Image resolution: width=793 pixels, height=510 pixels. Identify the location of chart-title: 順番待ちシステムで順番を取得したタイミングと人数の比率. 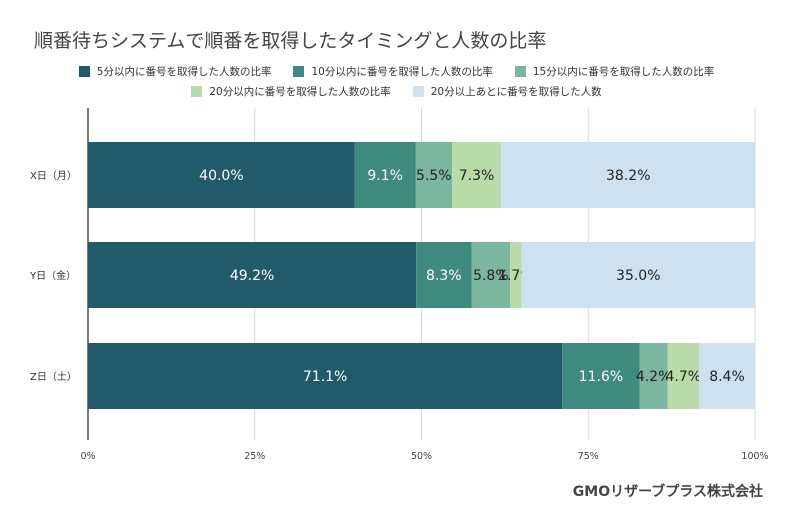
(290, 41).